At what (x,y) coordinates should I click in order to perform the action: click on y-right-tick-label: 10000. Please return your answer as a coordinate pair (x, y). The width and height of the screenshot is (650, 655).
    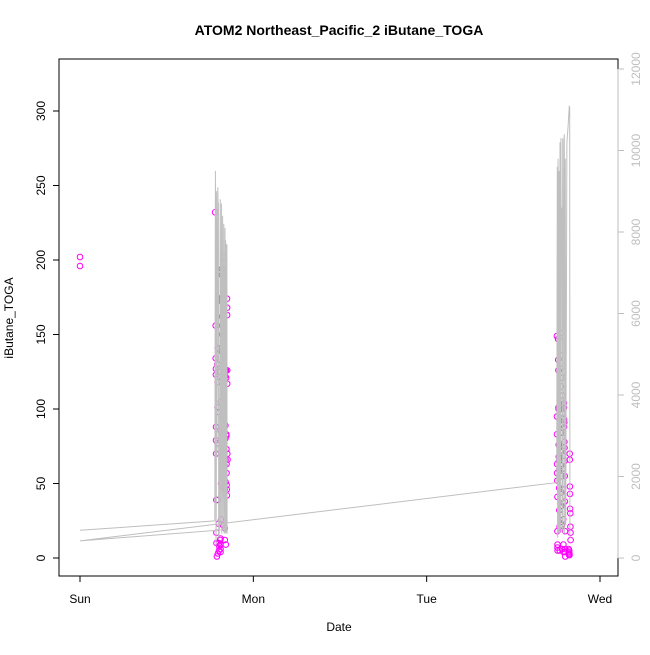
    Looking at the image, I should click on (636, 150).